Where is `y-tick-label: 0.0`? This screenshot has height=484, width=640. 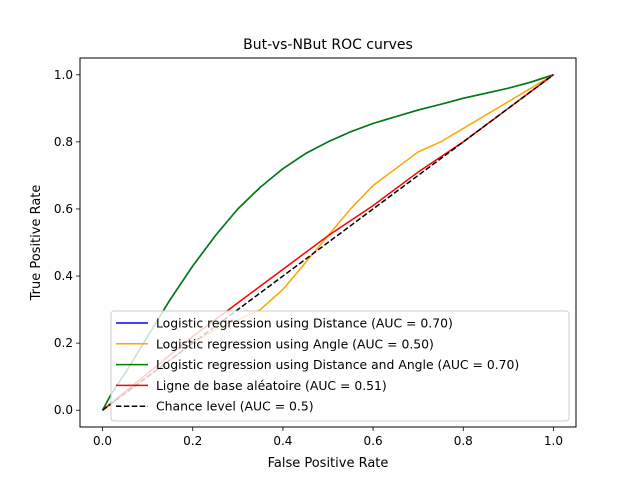 y-tick-label: 0.0 is located at coordinates (63, 410).